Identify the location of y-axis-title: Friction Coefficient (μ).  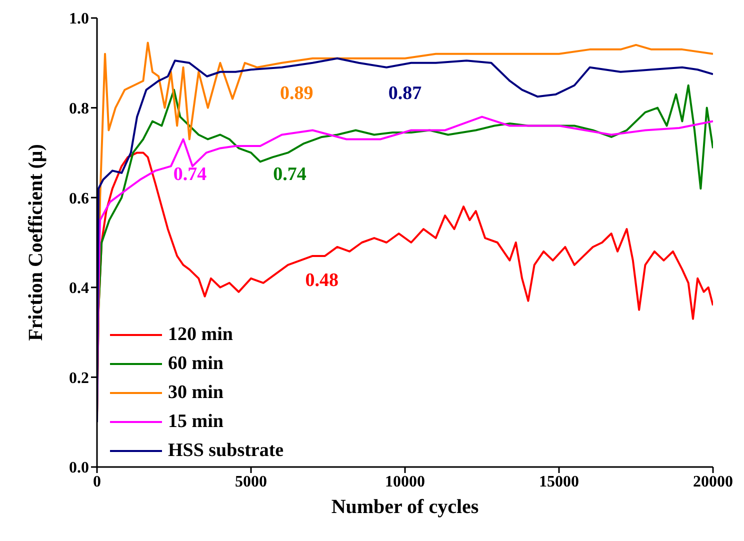
(36, 242).